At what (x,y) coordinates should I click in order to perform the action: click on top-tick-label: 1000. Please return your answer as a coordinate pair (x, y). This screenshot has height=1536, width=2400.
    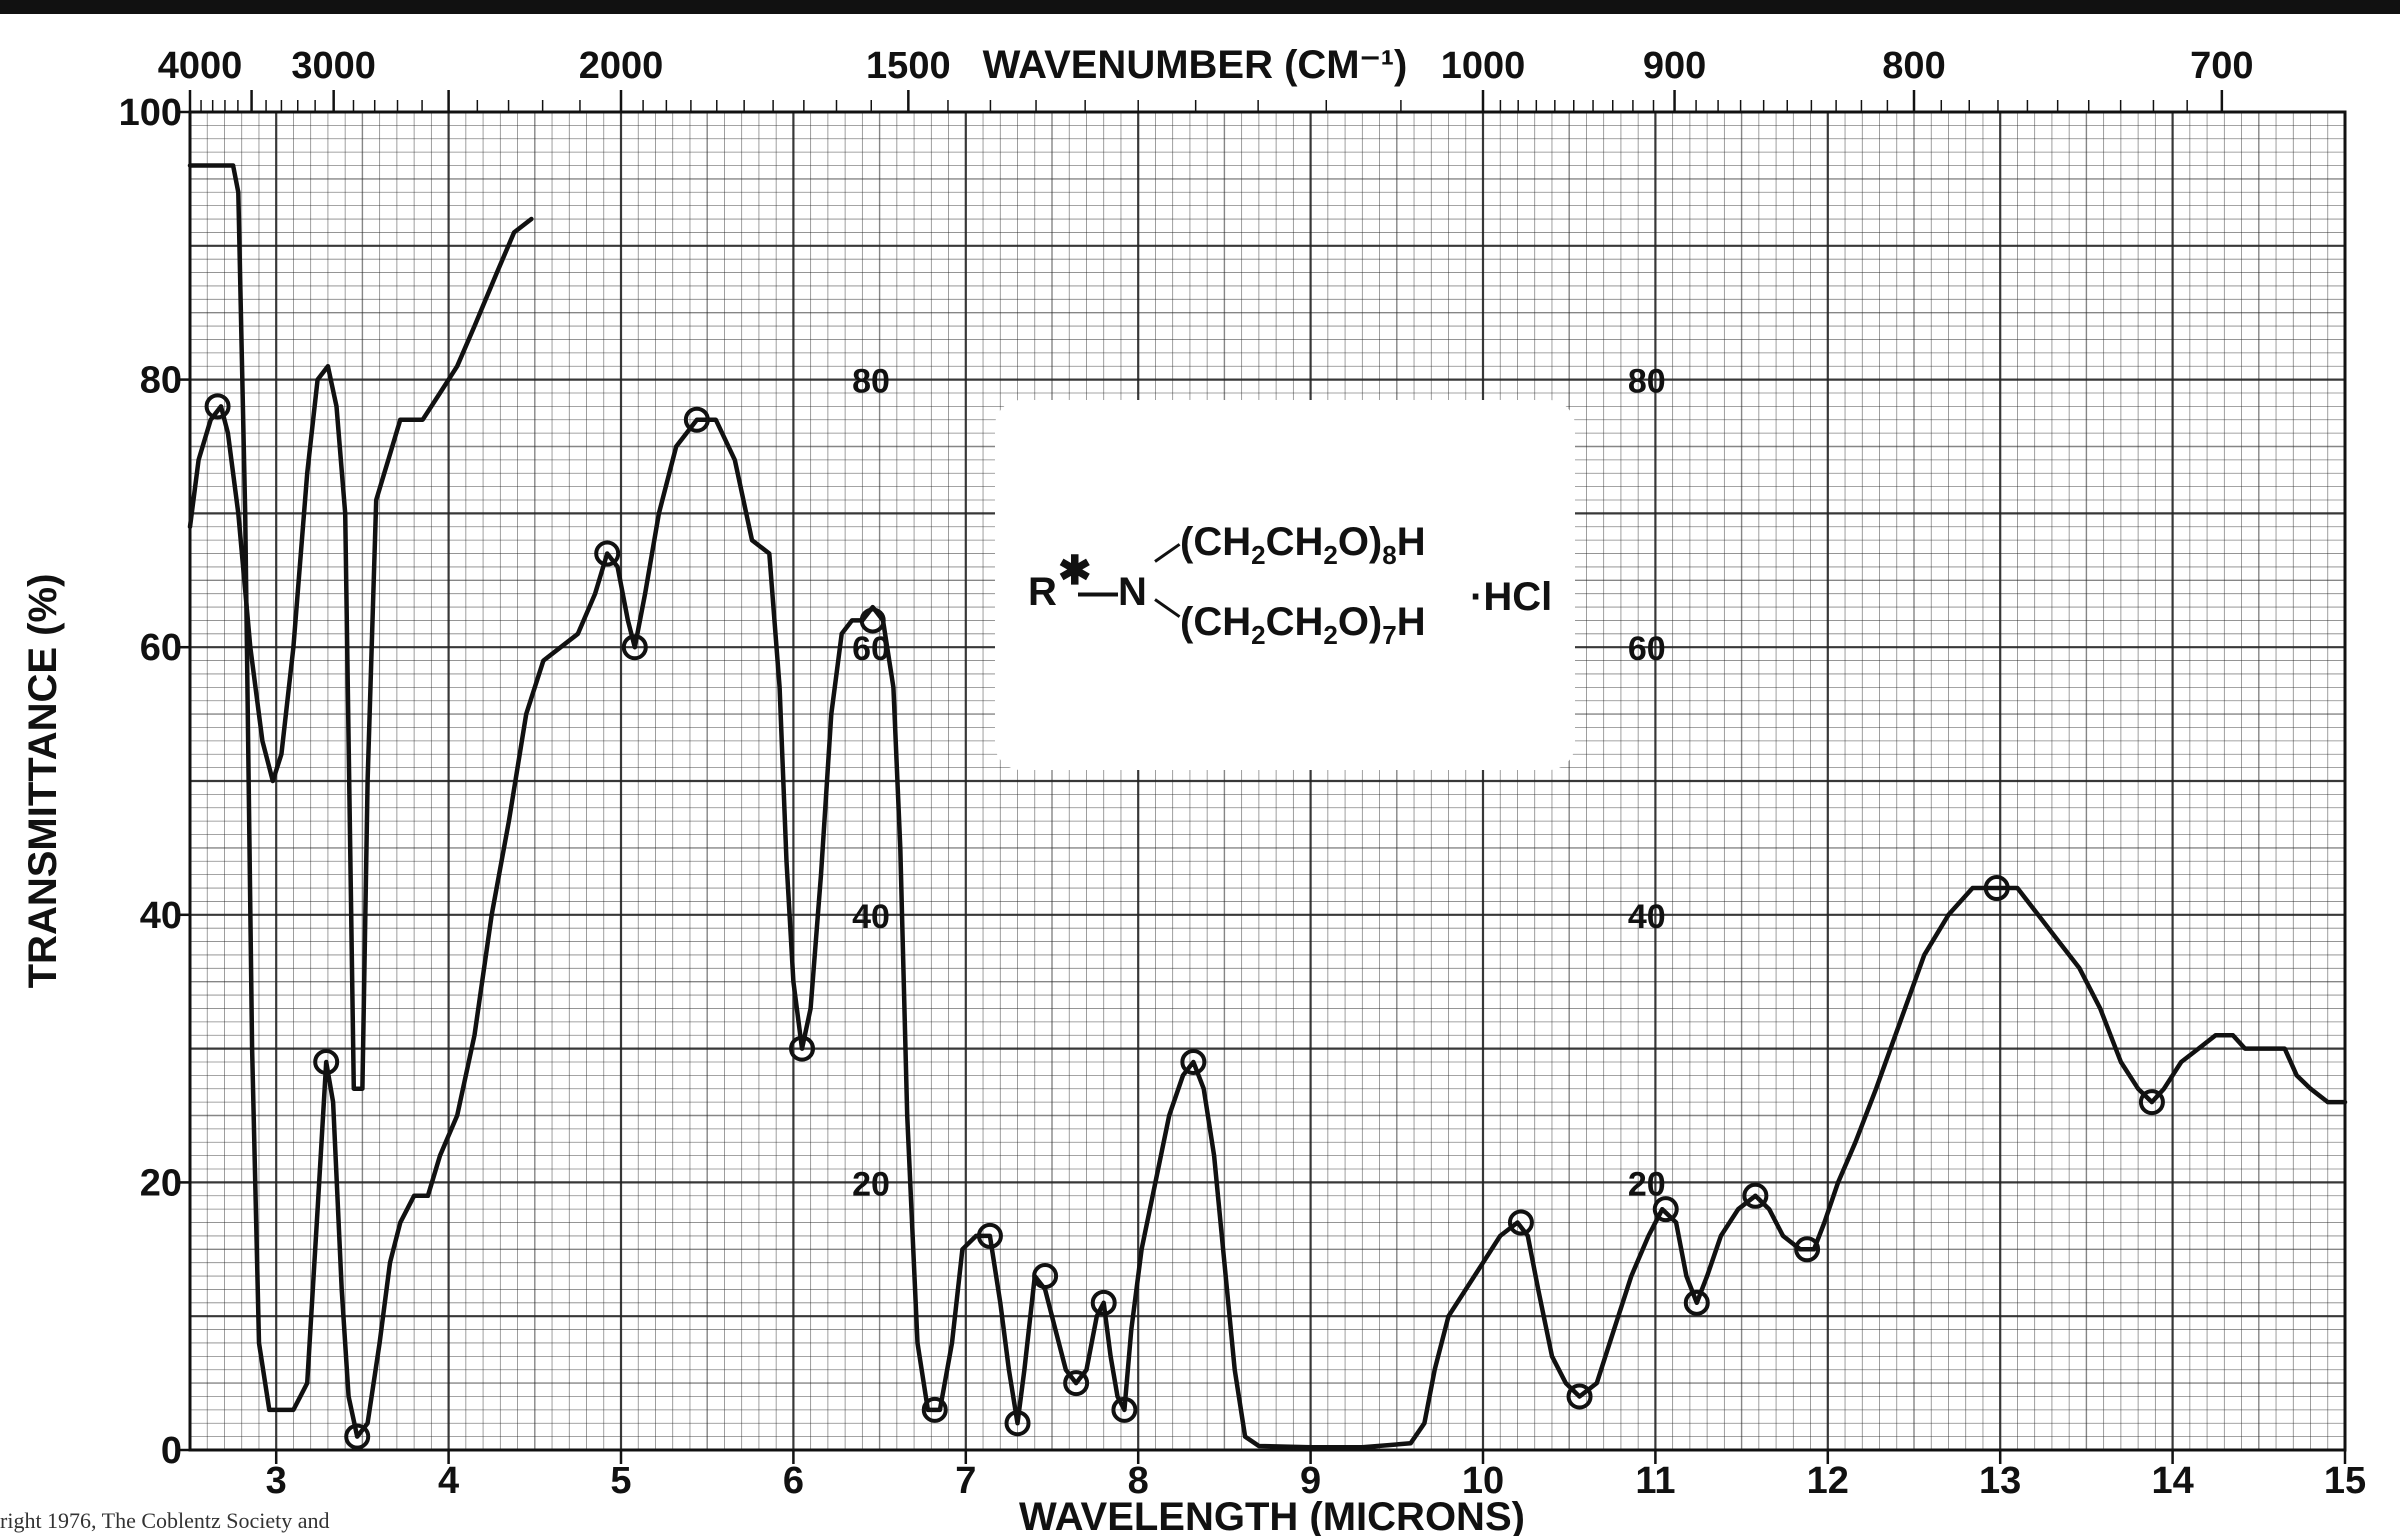
    Looking at the image, I should click on (1483, 66).